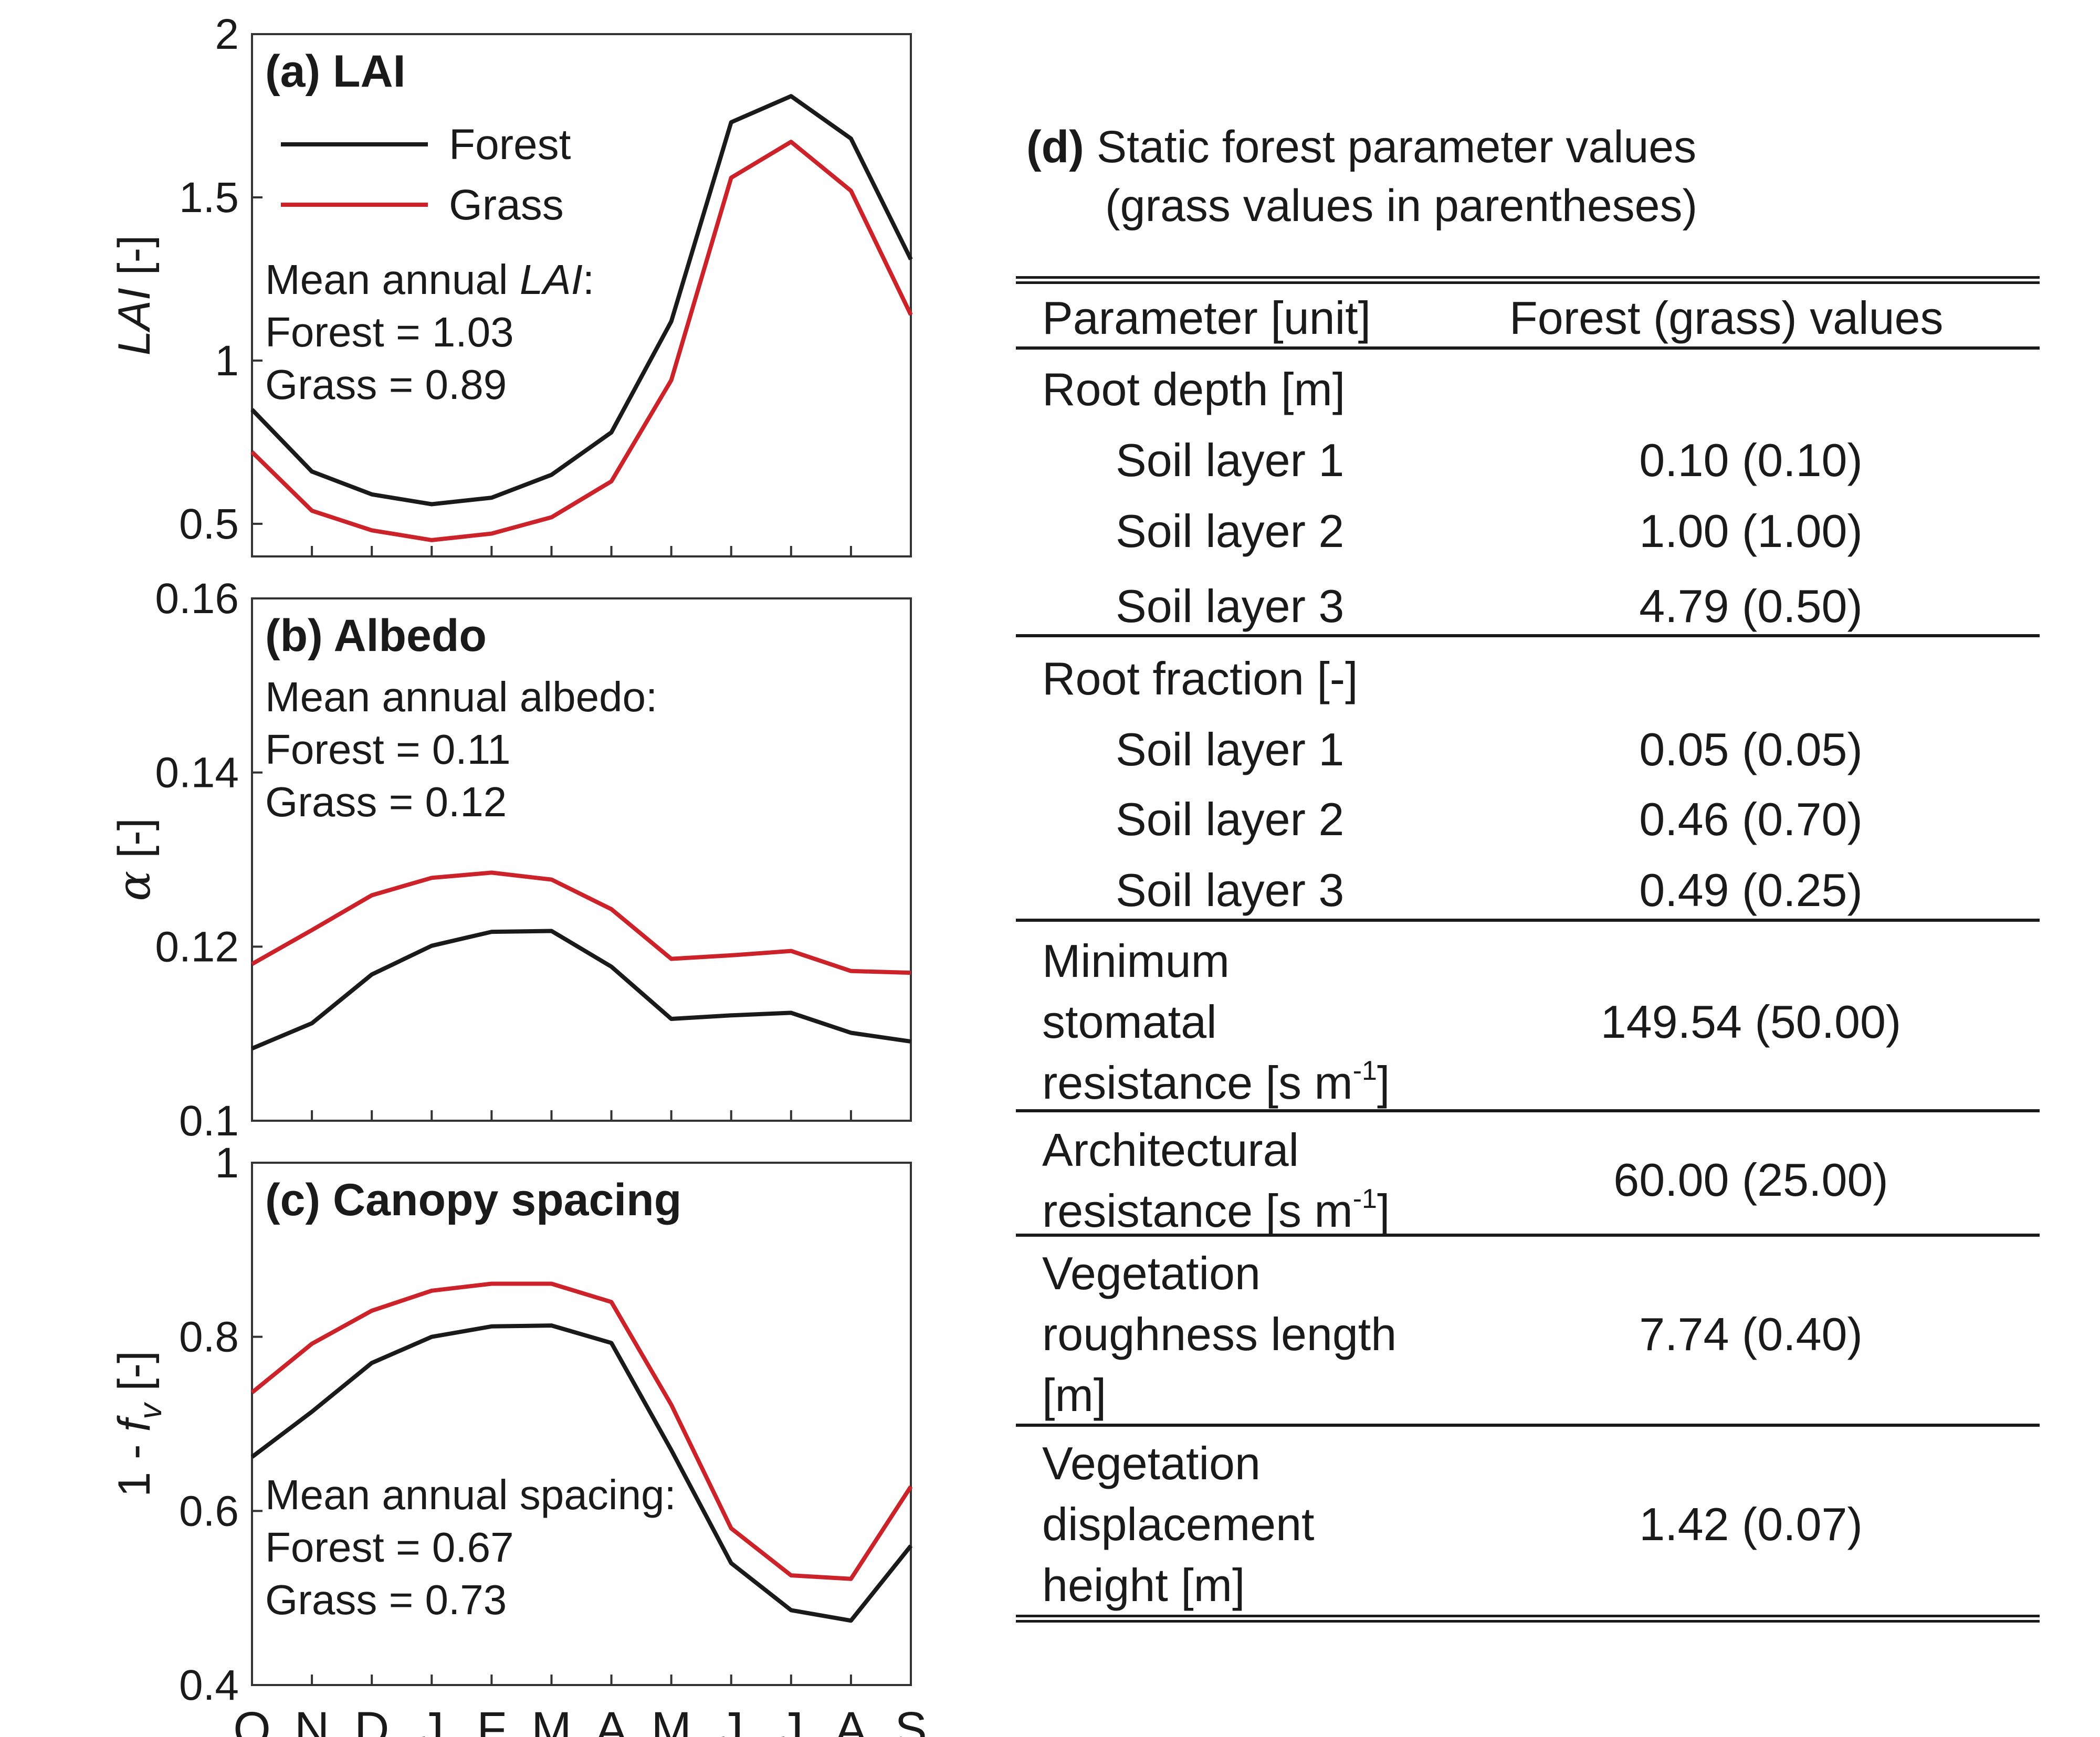  Describe the element at coordinates (1178, 1524) in the screenshot. I see `displacement-line2: displacement` at that location.